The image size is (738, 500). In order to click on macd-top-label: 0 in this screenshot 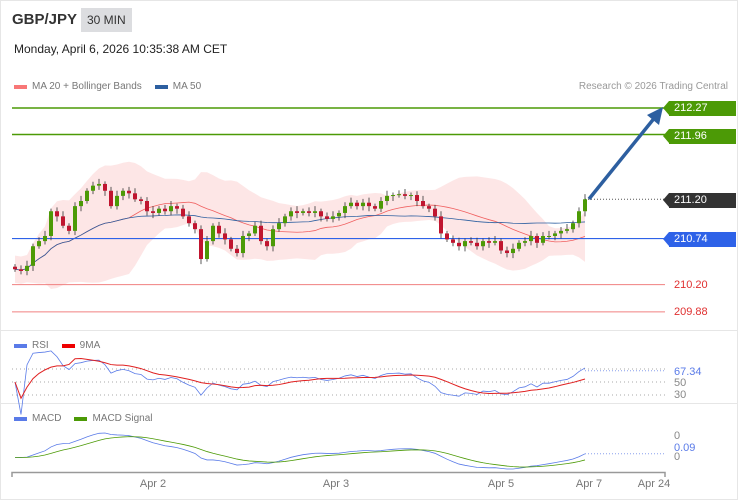, I will do `click(677, 436)`.